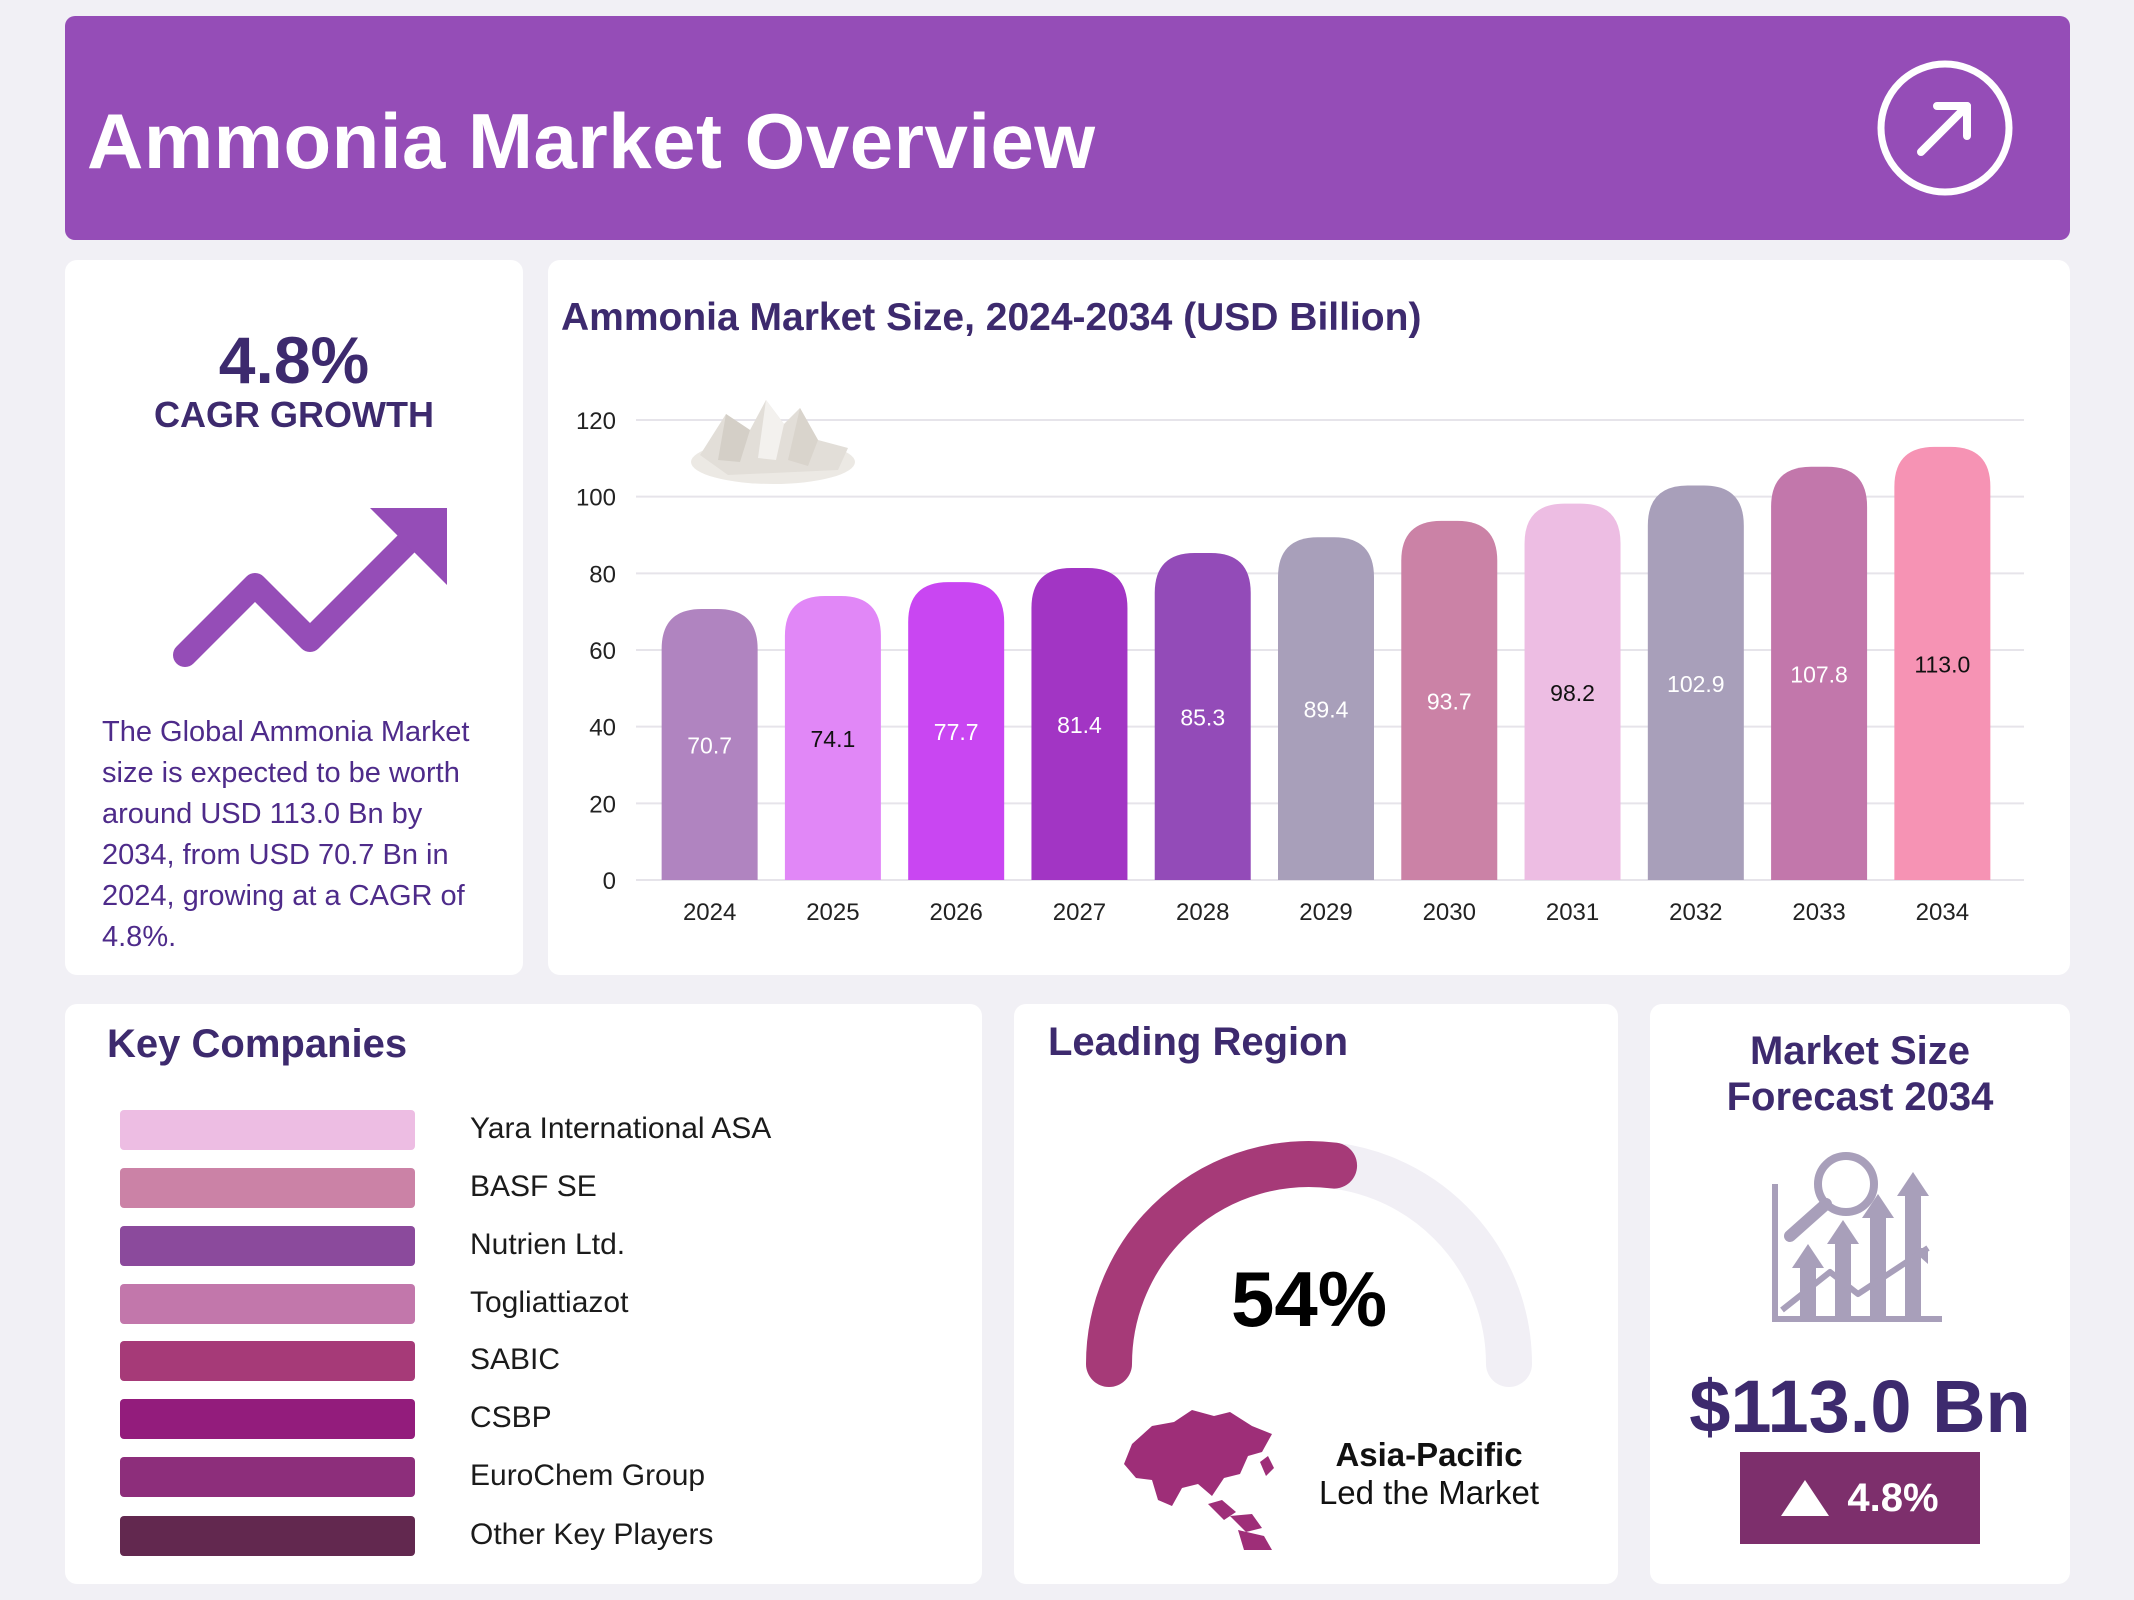 This screenshot has height=1600, width=2134. I want to click on x-tick-label: 2029, so click(1325, 912).